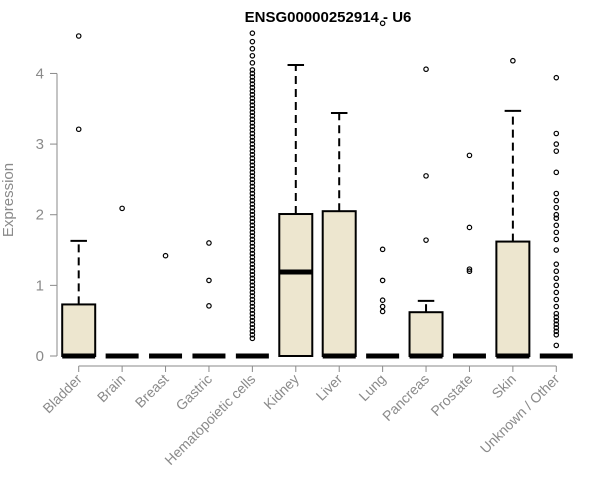 The height and width of the screenshot is (500, 600). Describe the element at coordinates (296, 210) in the screenshot. I see `box-kidney` at that location.